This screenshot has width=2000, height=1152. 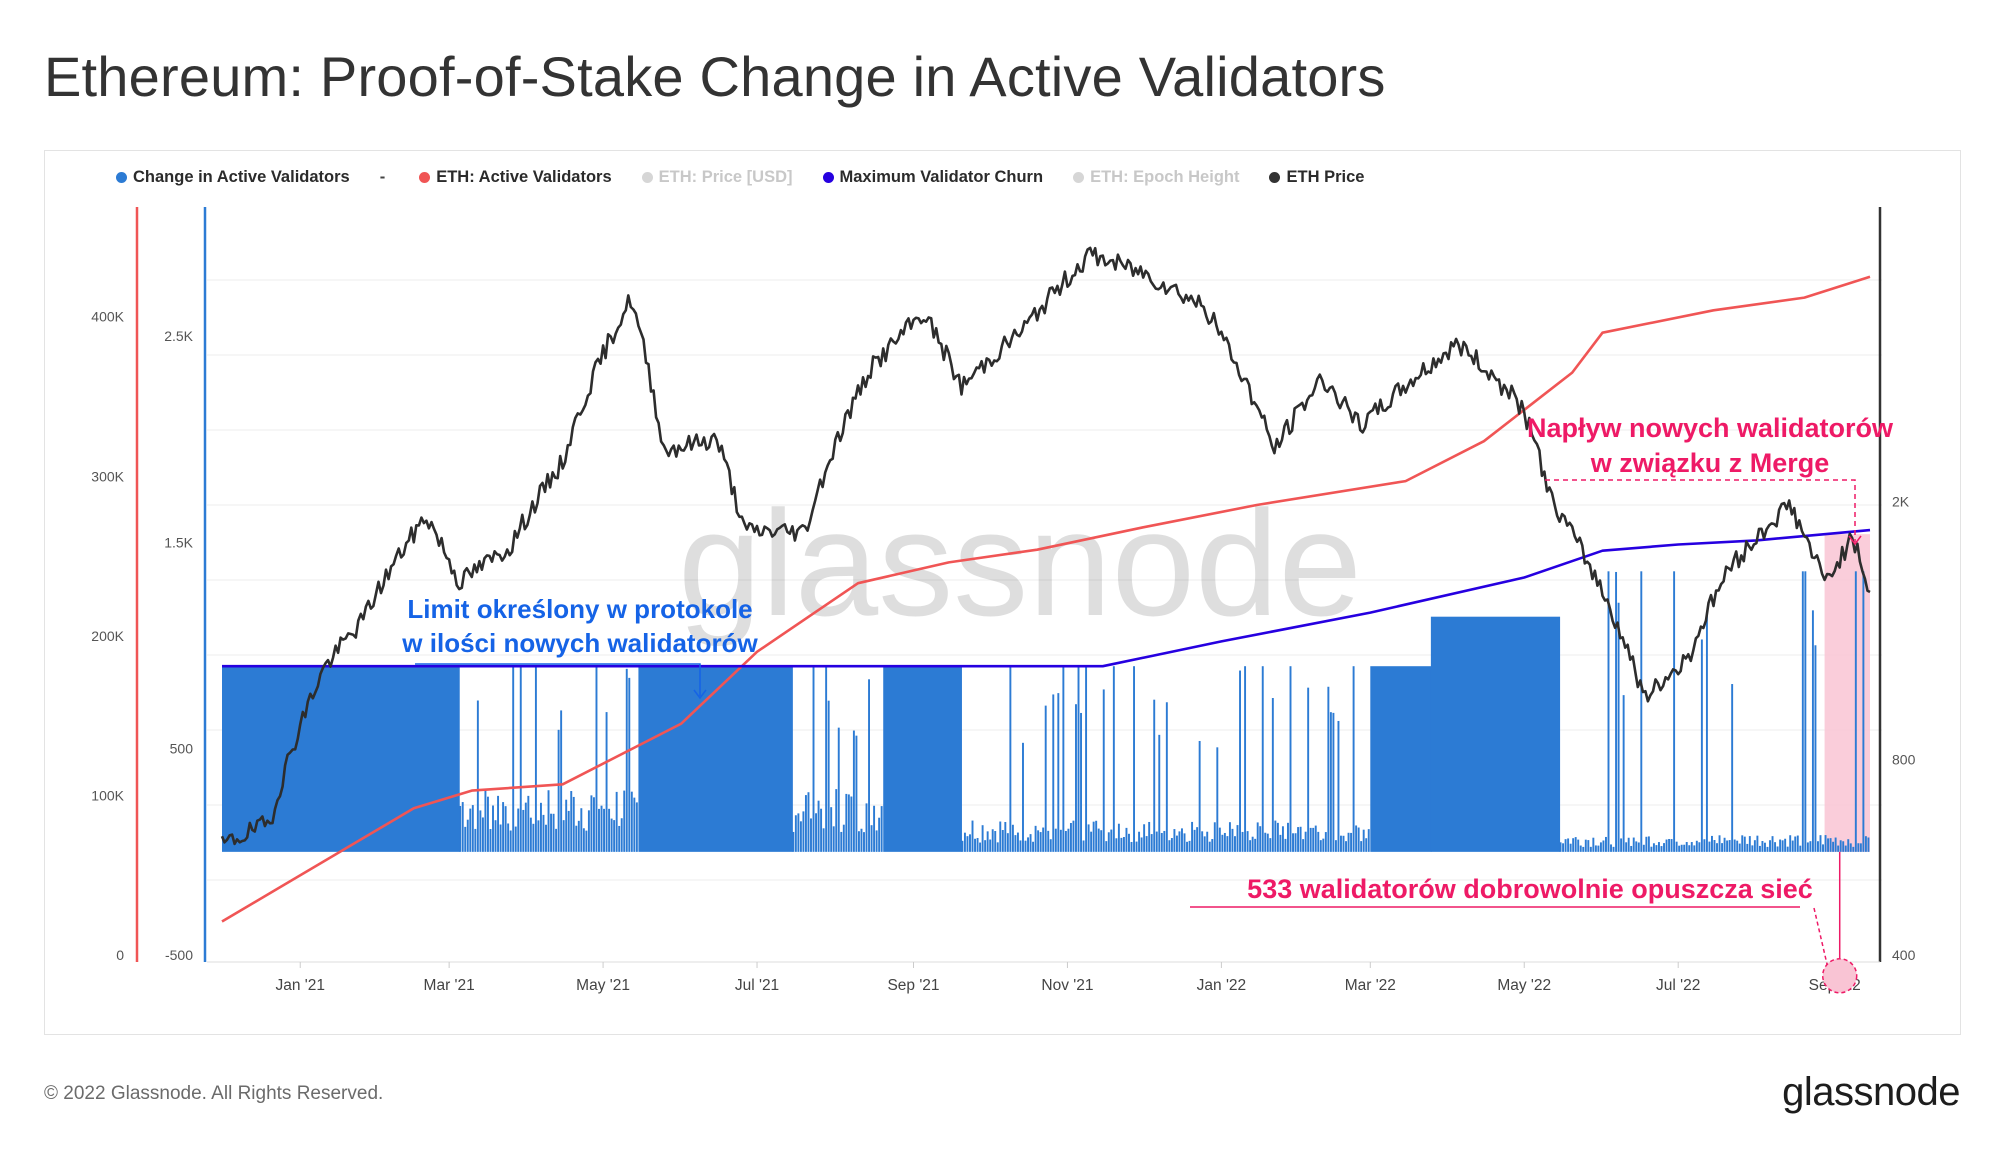 What do you see at coordinates (647, 177) in the screenshot?
I see `legend-swatch-icon` at bounding box center [647, 177].